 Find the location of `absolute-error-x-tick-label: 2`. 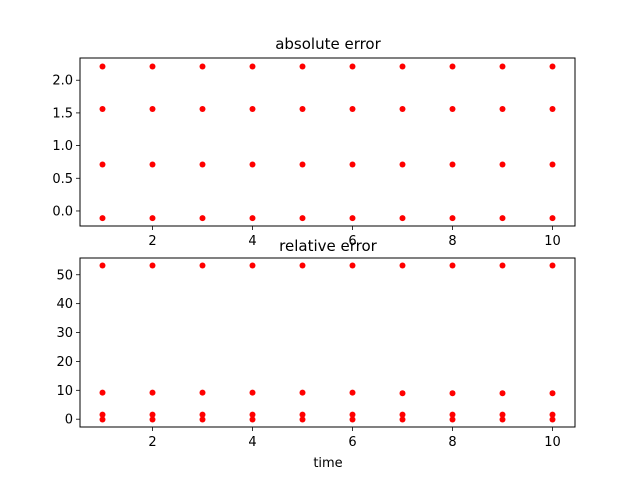

absolute-error-x-tick-label: 2 is located at coordinates (152, 241).